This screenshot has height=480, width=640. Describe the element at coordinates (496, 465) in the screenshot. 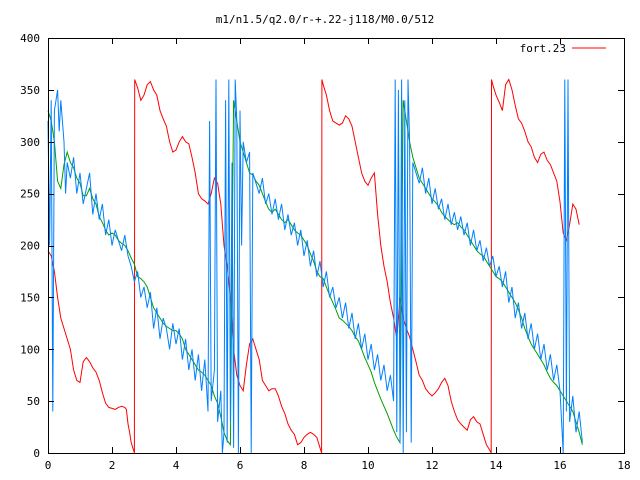

I see `x-tick-label: 14` at that location.